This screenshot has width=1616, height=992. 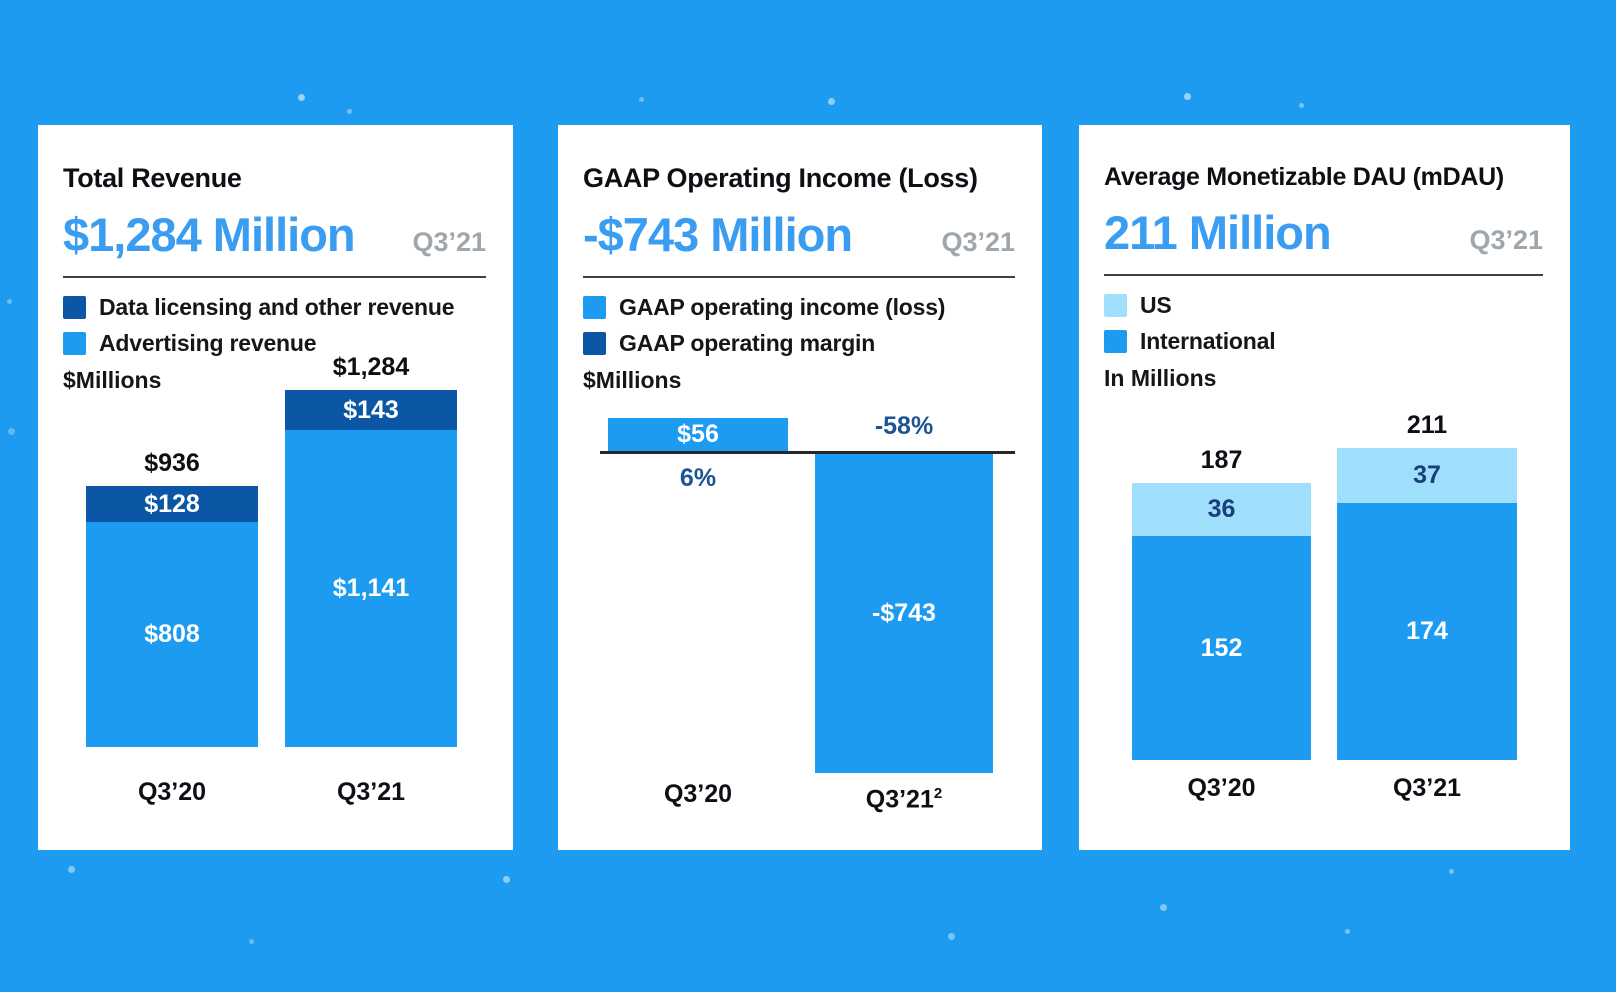 What do you see at coordinates (277, 307) in the screenshot?
I see `legend-label: Data licensing and other revenue` at bounding box center [277, 307].